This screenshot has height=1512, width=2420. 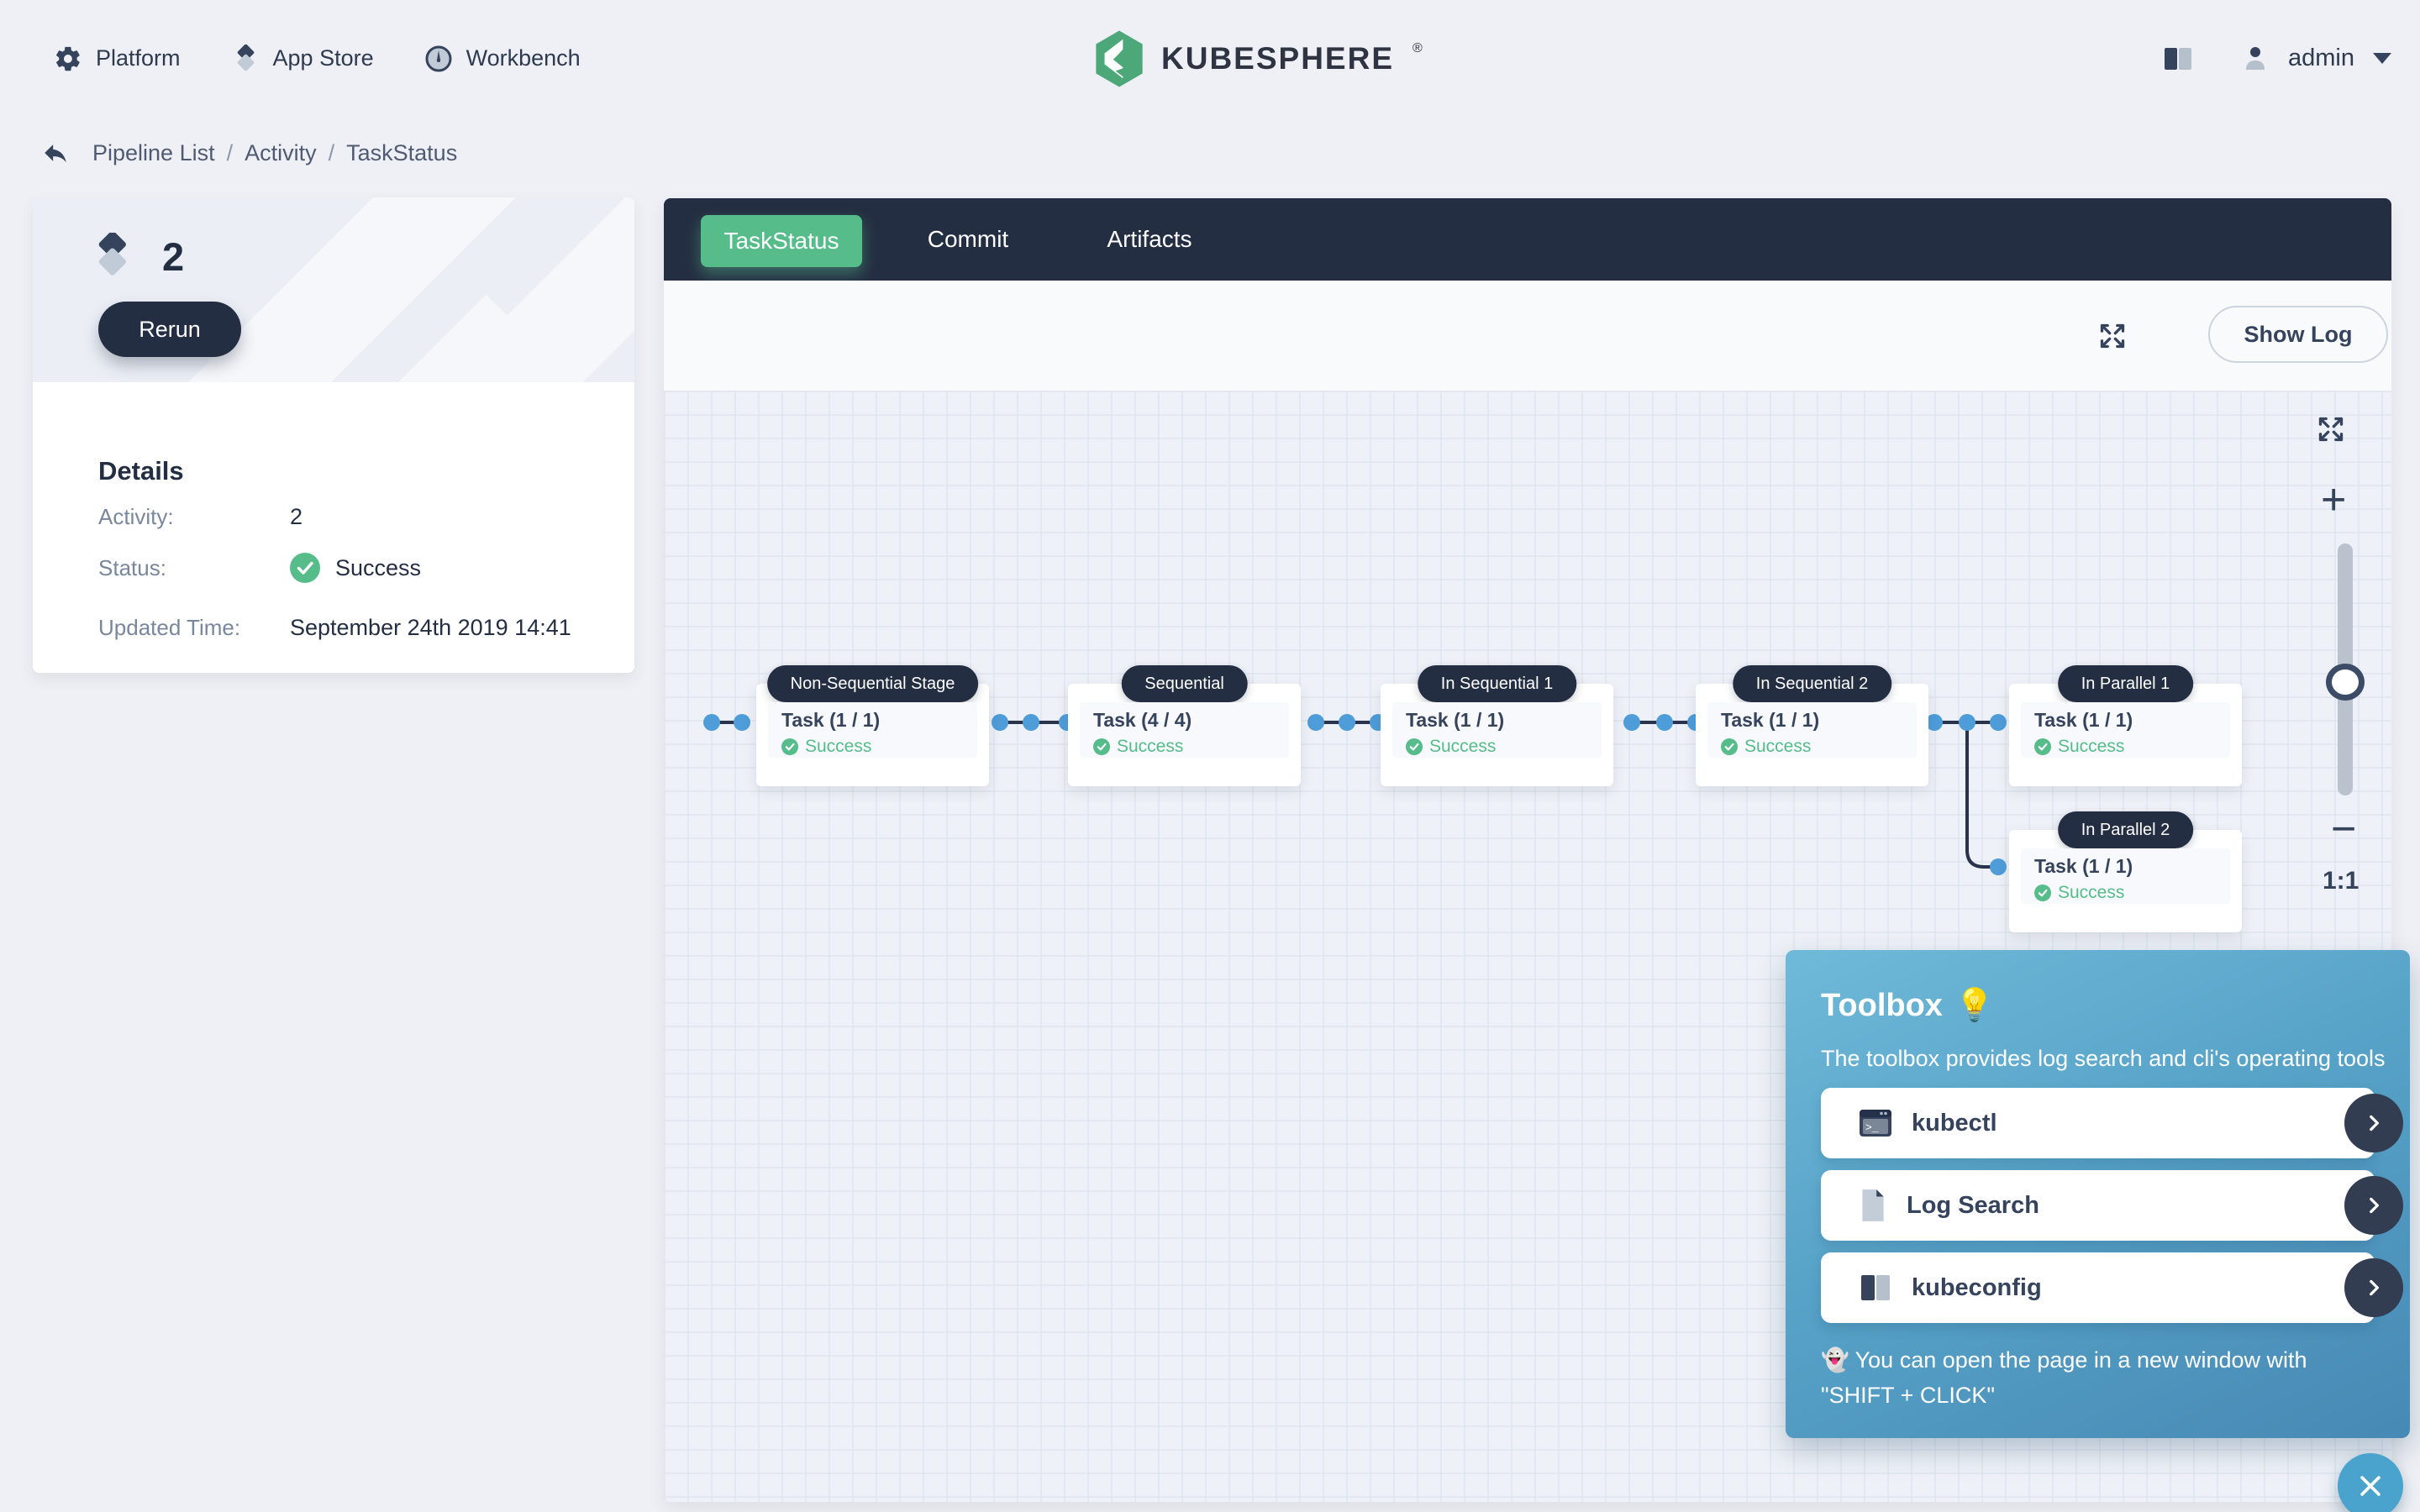 What do you see at coordinates (1119, 58) in the screenshot?
I see `kubesphere-hexagon-icon` at bounding box center [1119, 58].